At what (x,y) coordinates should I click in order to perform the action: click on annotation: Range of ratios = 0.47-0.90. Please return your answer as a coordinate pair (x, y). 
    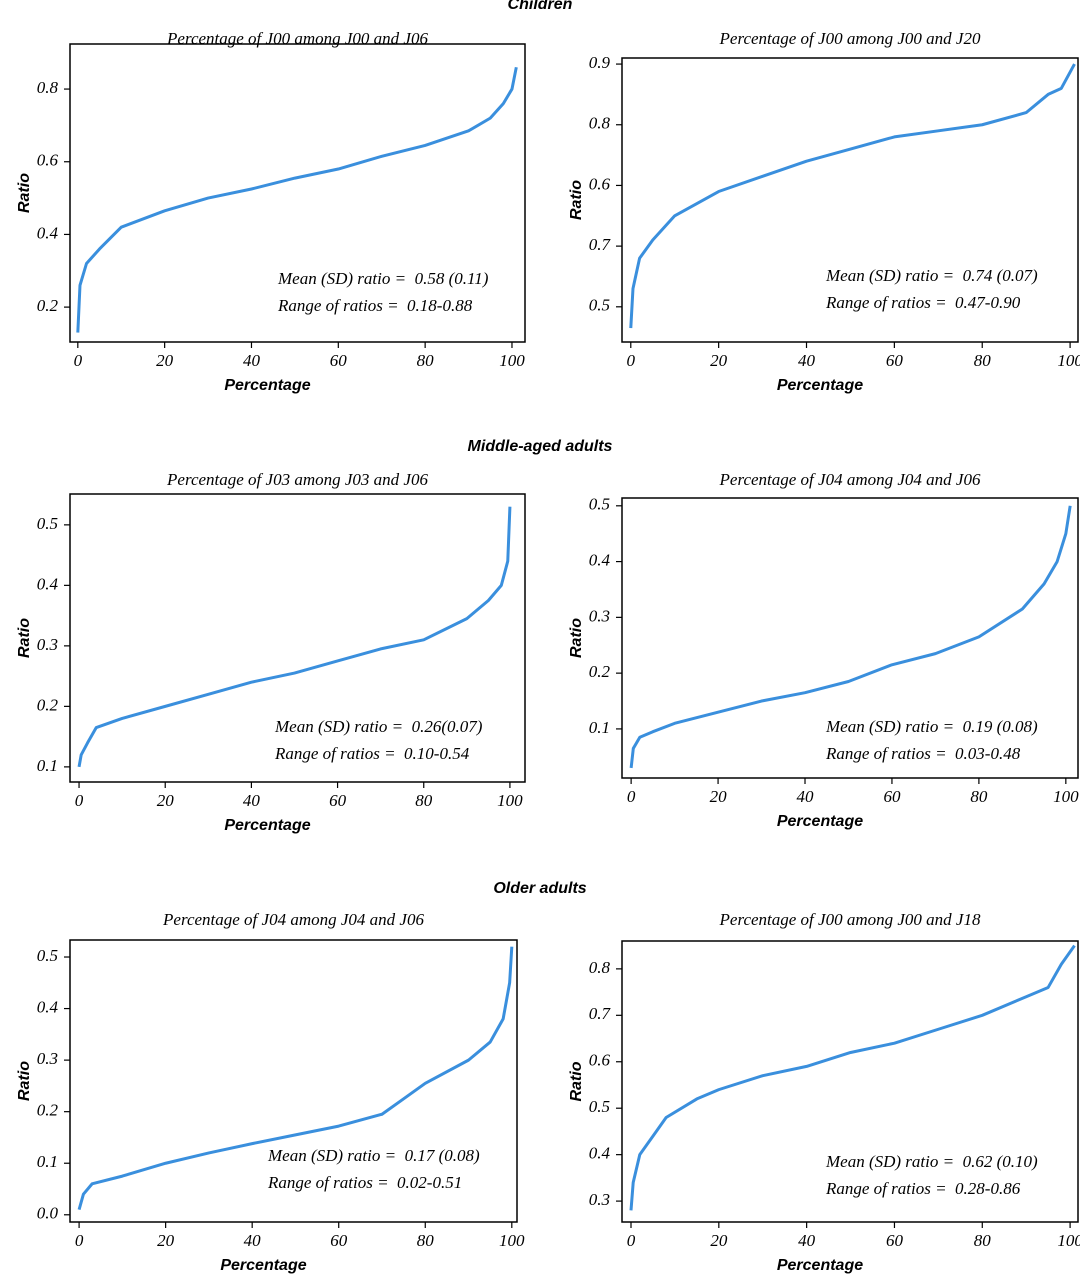
    Looking at the image, I should click on (923, 302).